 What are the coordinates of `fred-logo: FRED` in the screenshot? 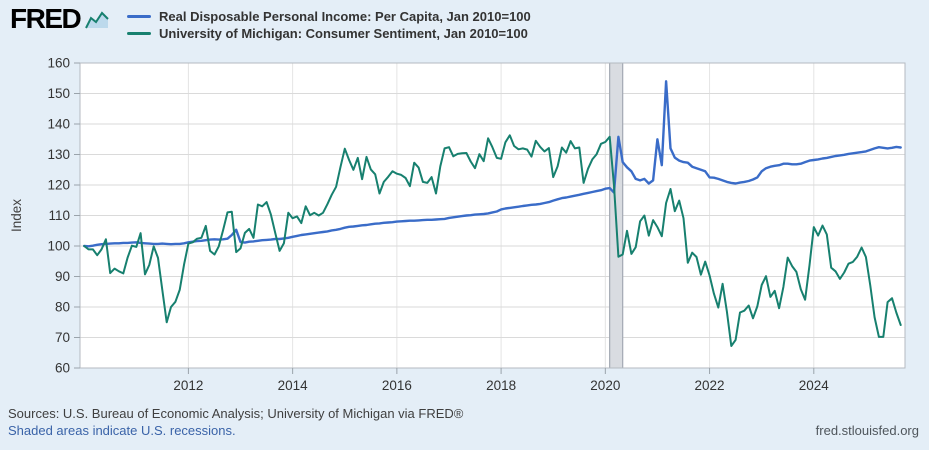 It's located at (60, 18).